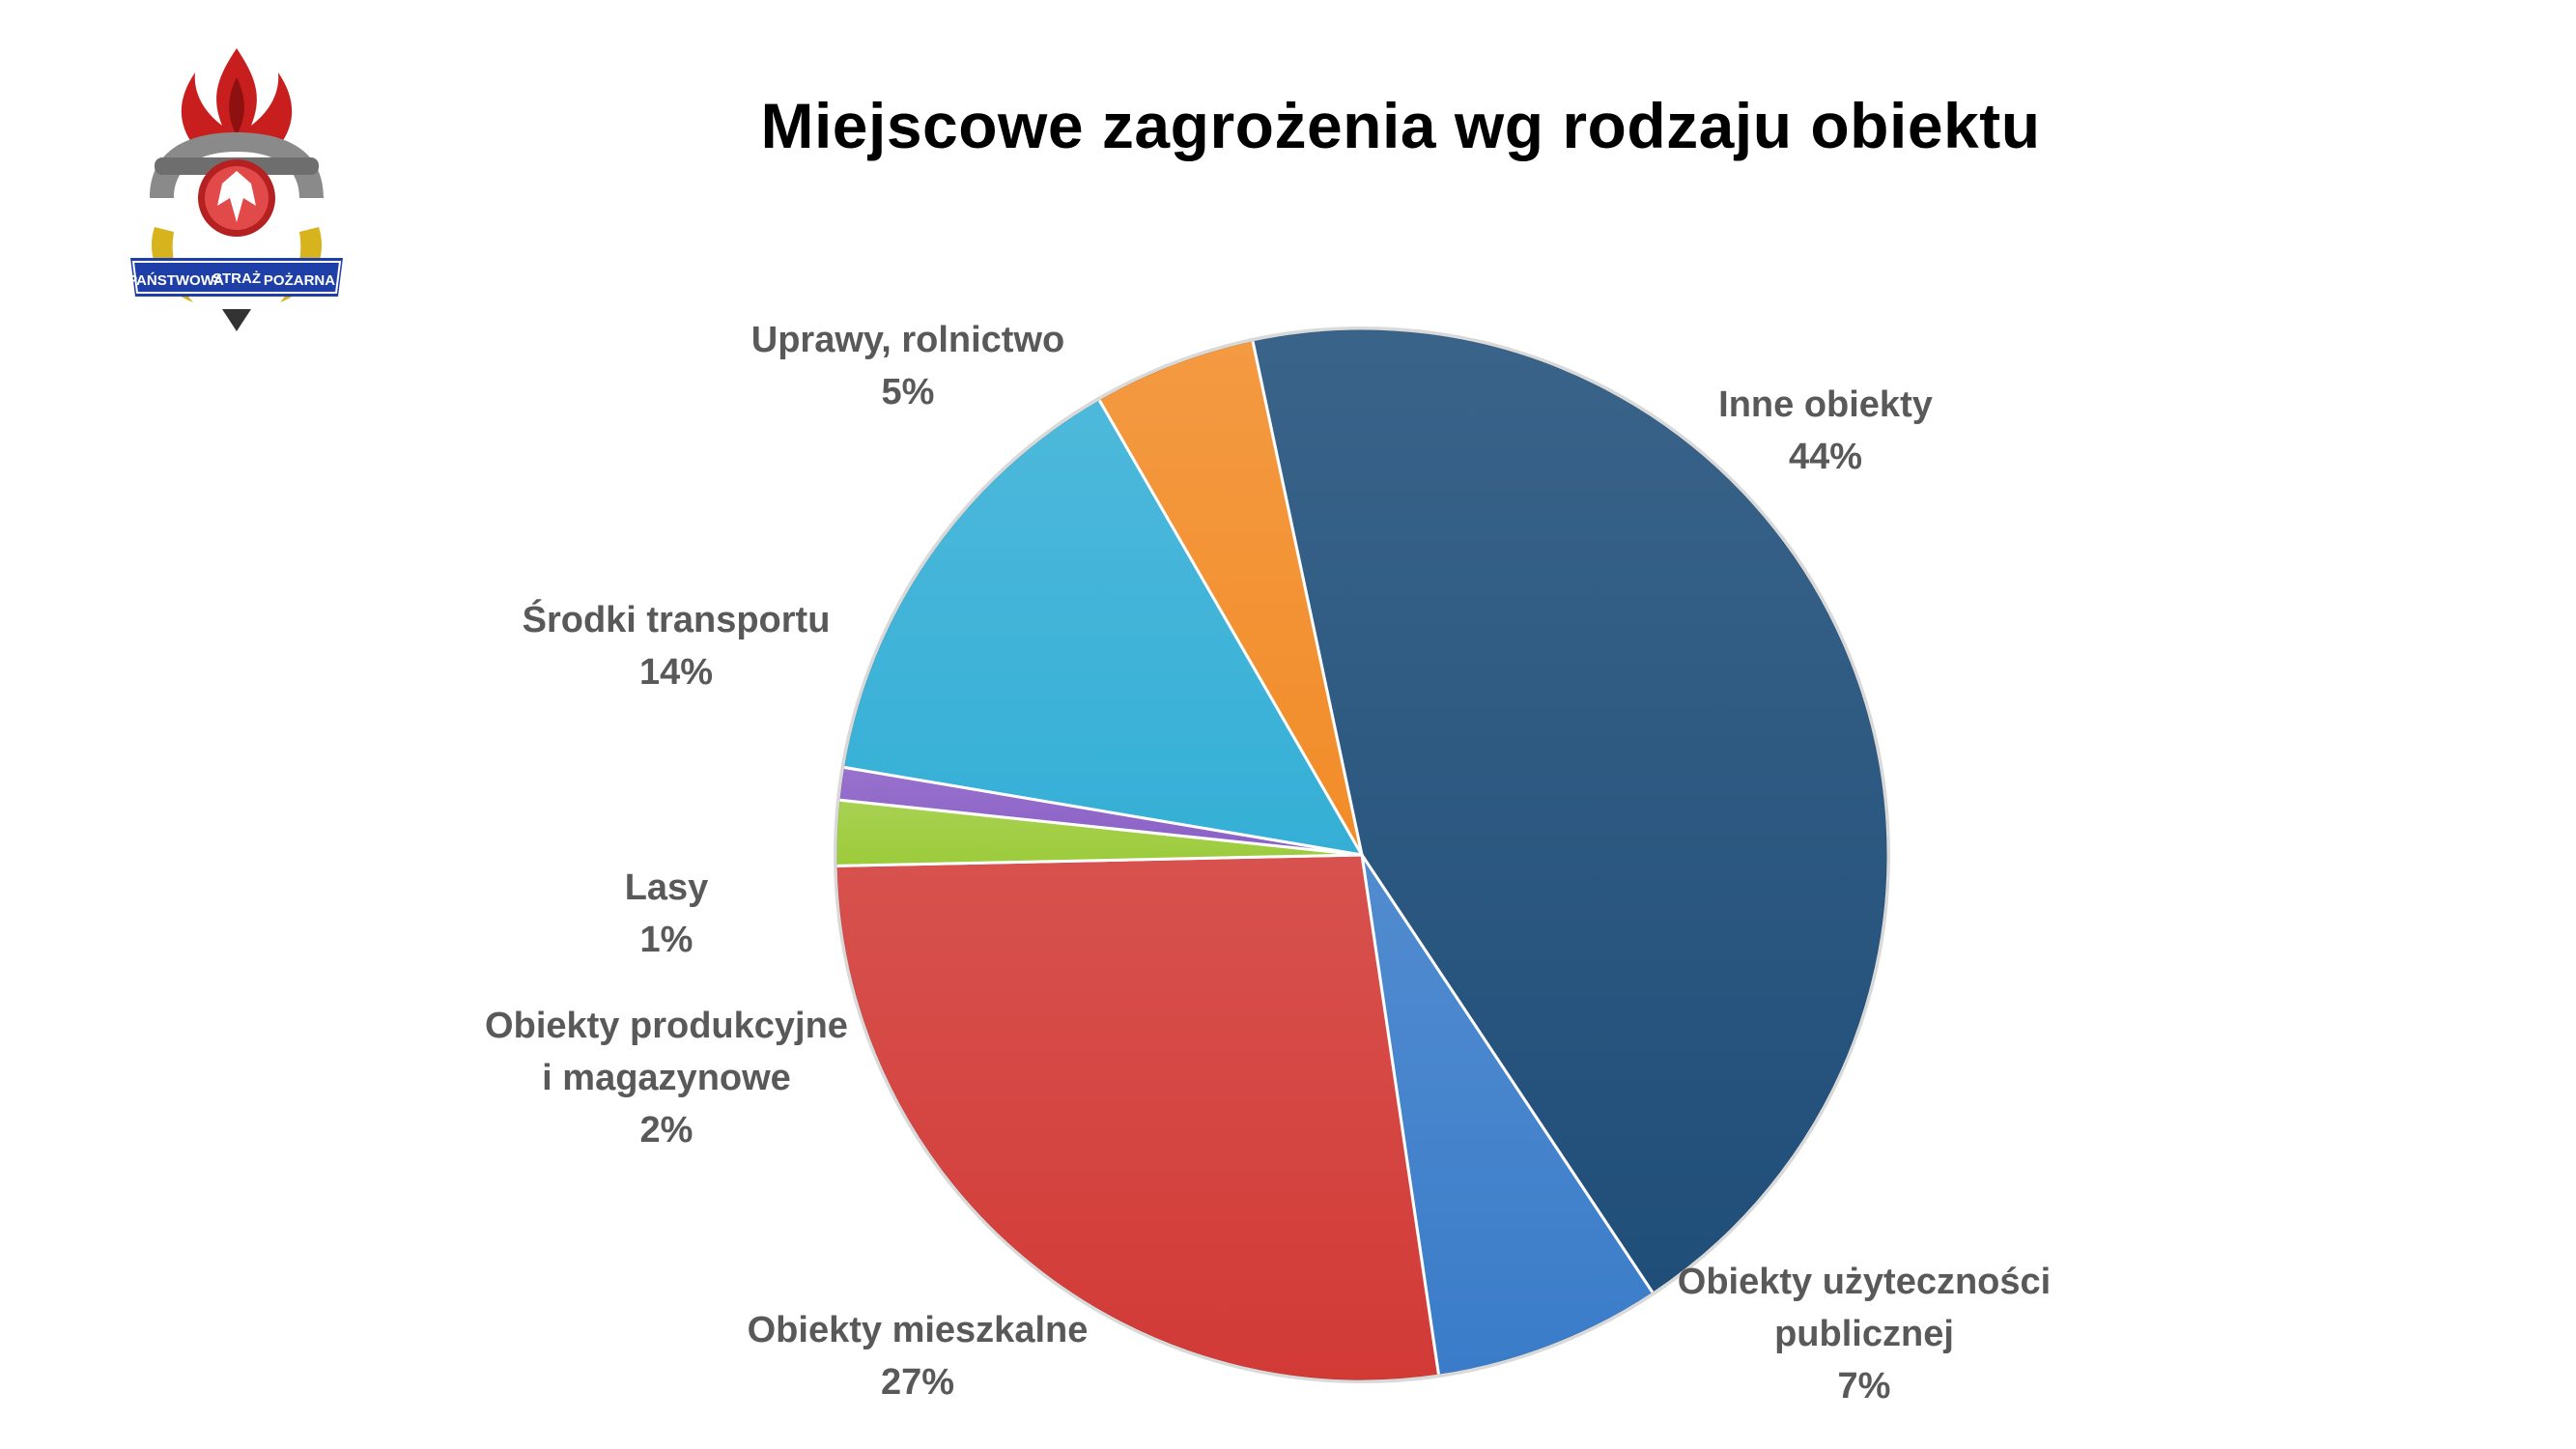 The width and height of the screenshot is (2576, 1449). Describe the element at coordinates (1825, 457) in the screenshot. I see `slice-label-percent: 44%` at that location.